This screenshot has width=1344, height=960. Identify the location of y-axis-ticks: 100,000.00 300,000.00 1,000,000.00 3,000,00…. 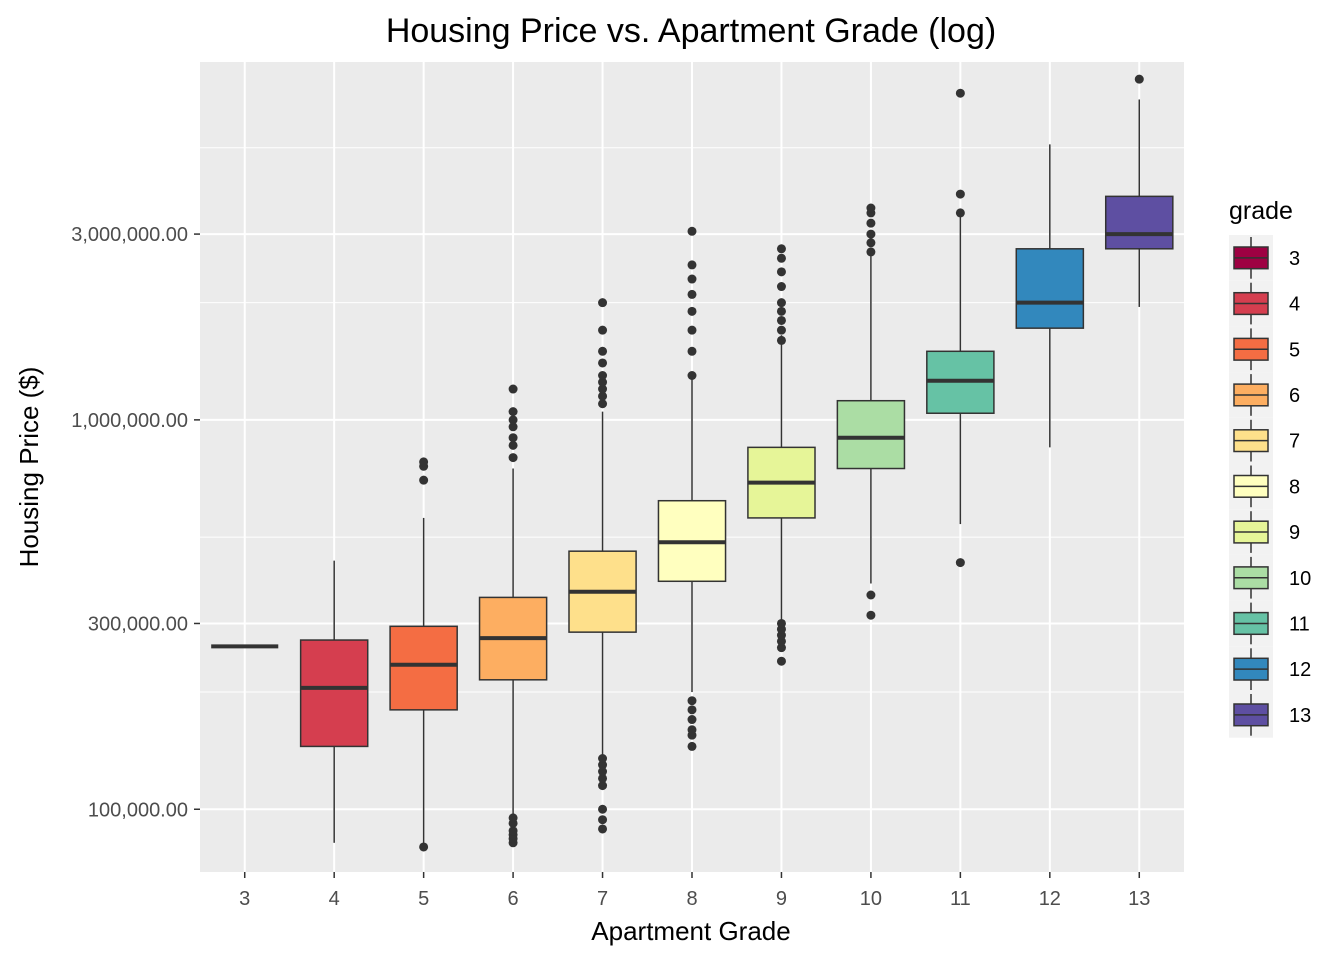
(135, 522).